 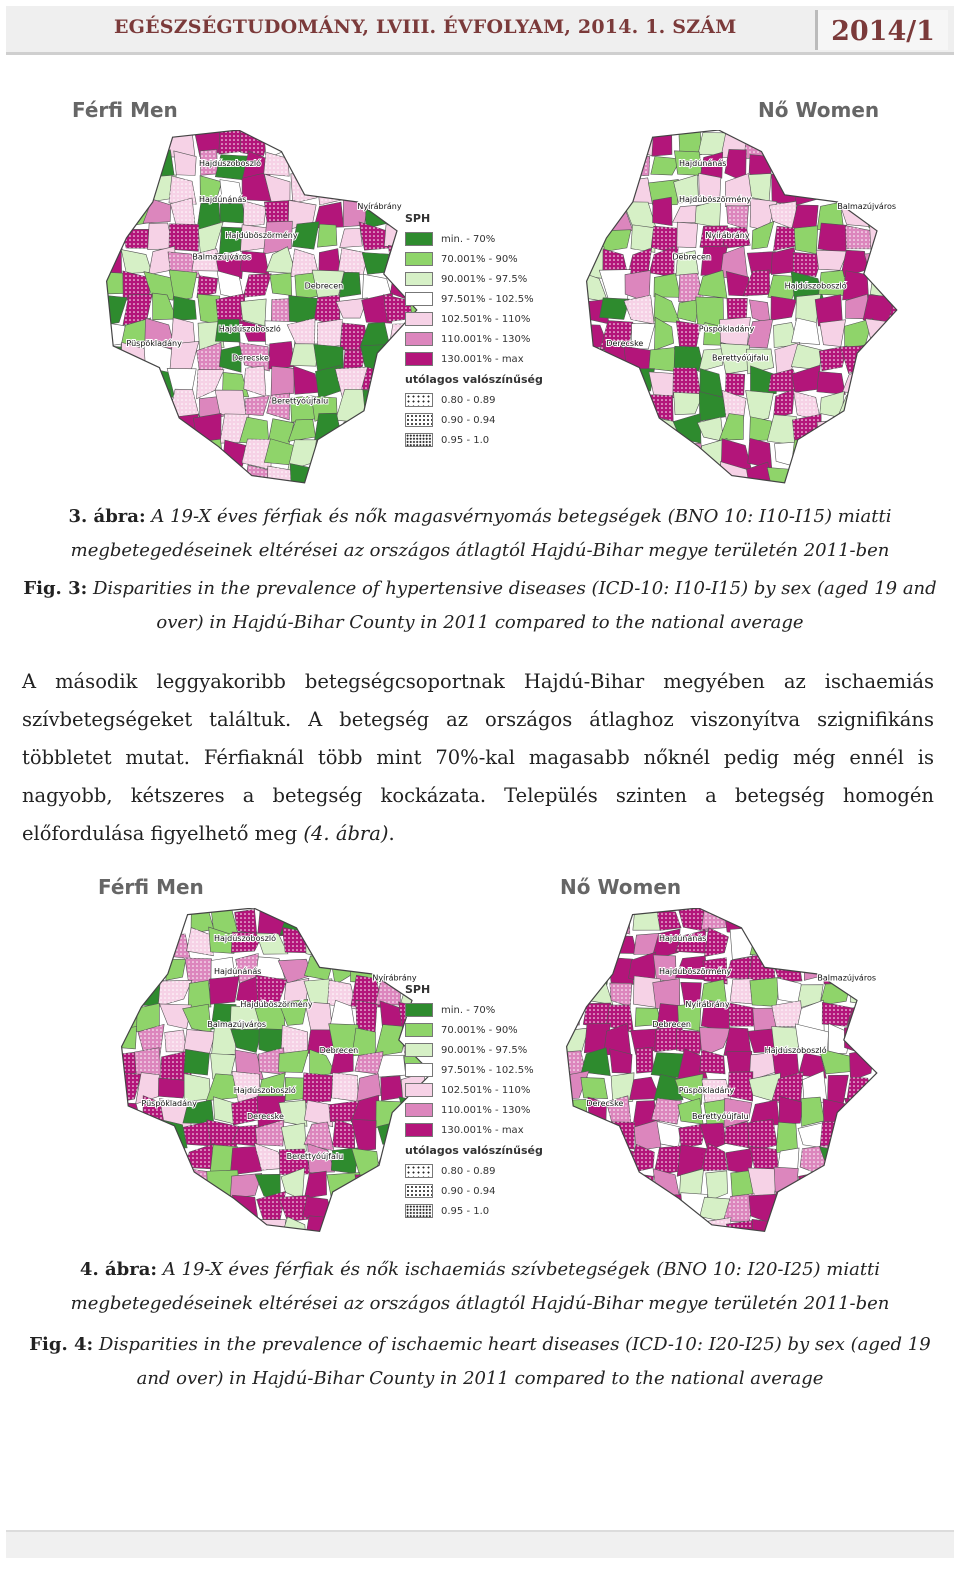 I want to click on fig4-legend-pattern, so click(x=419, y=1171).